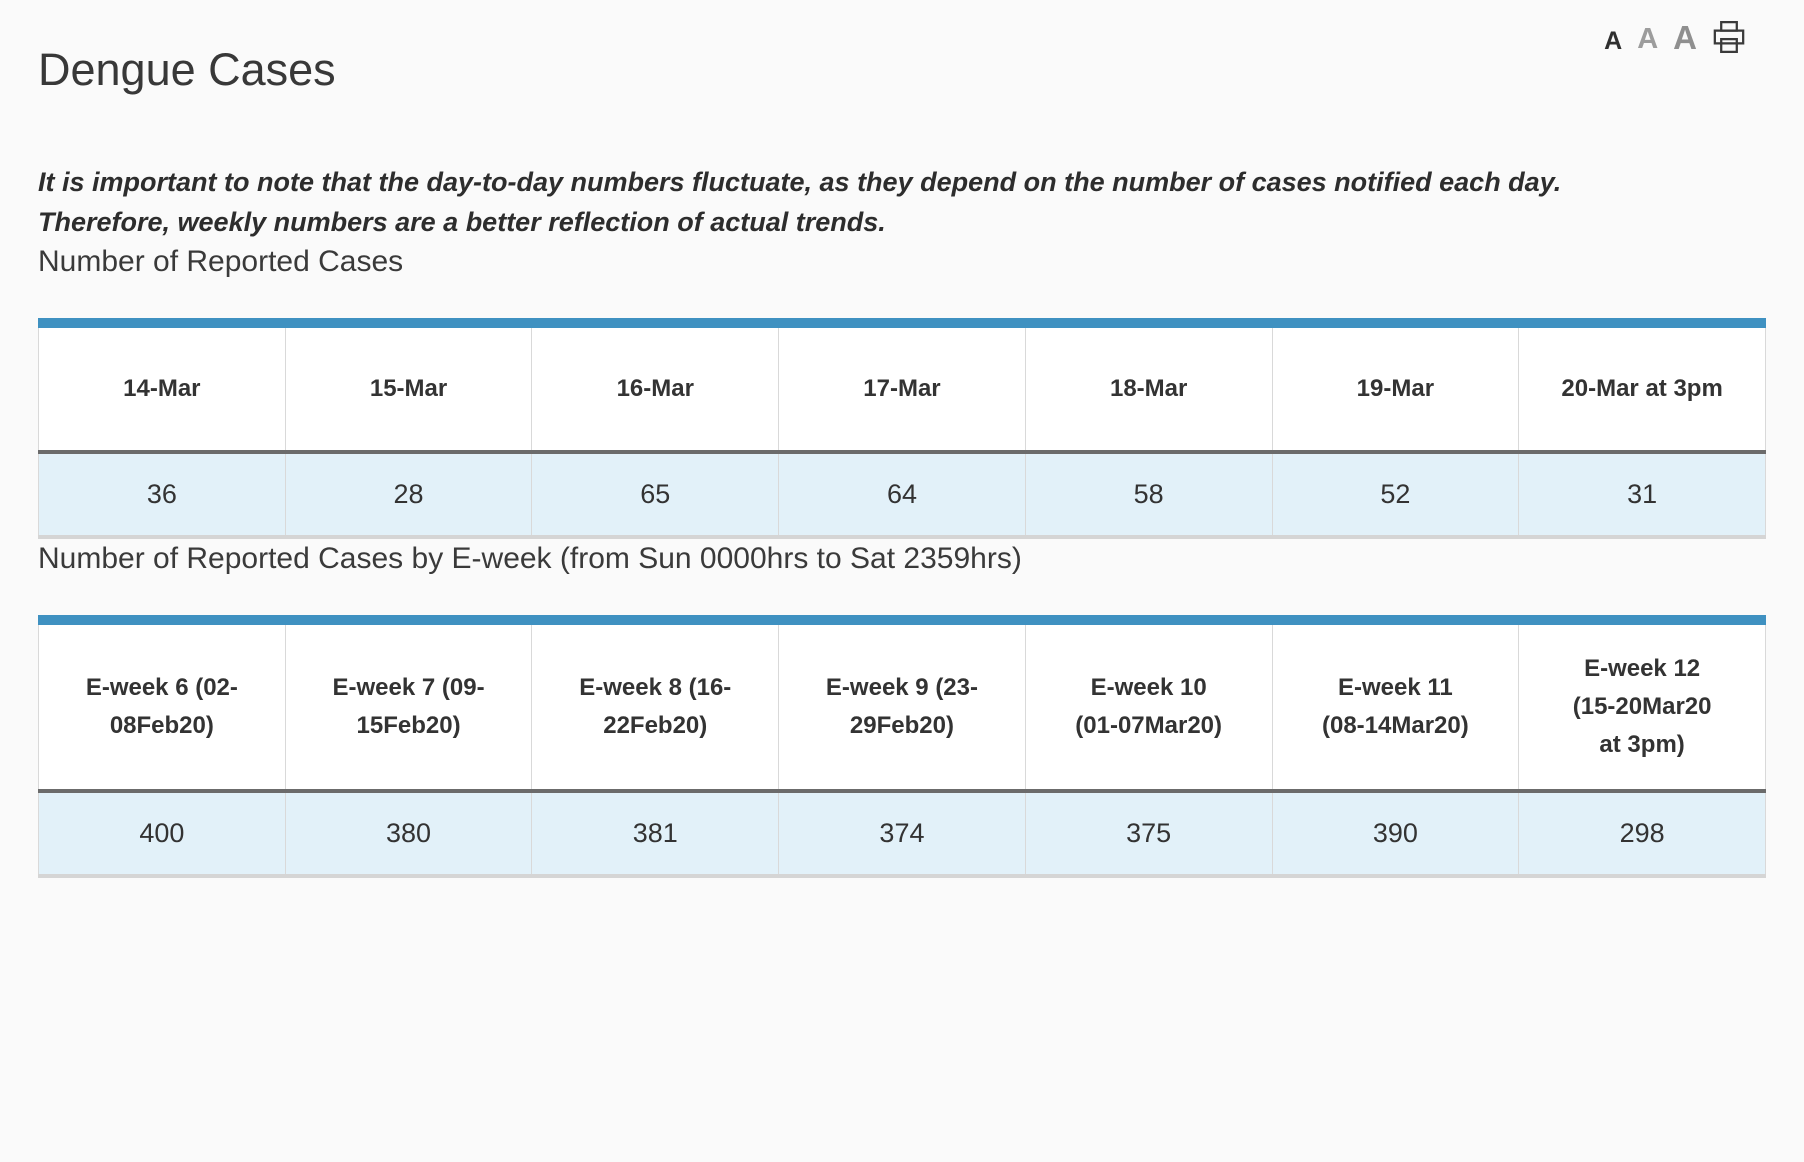 This screenshot has width=1804, height=1162. I want to click on daily-value-cell: 36, so click(162, 494).